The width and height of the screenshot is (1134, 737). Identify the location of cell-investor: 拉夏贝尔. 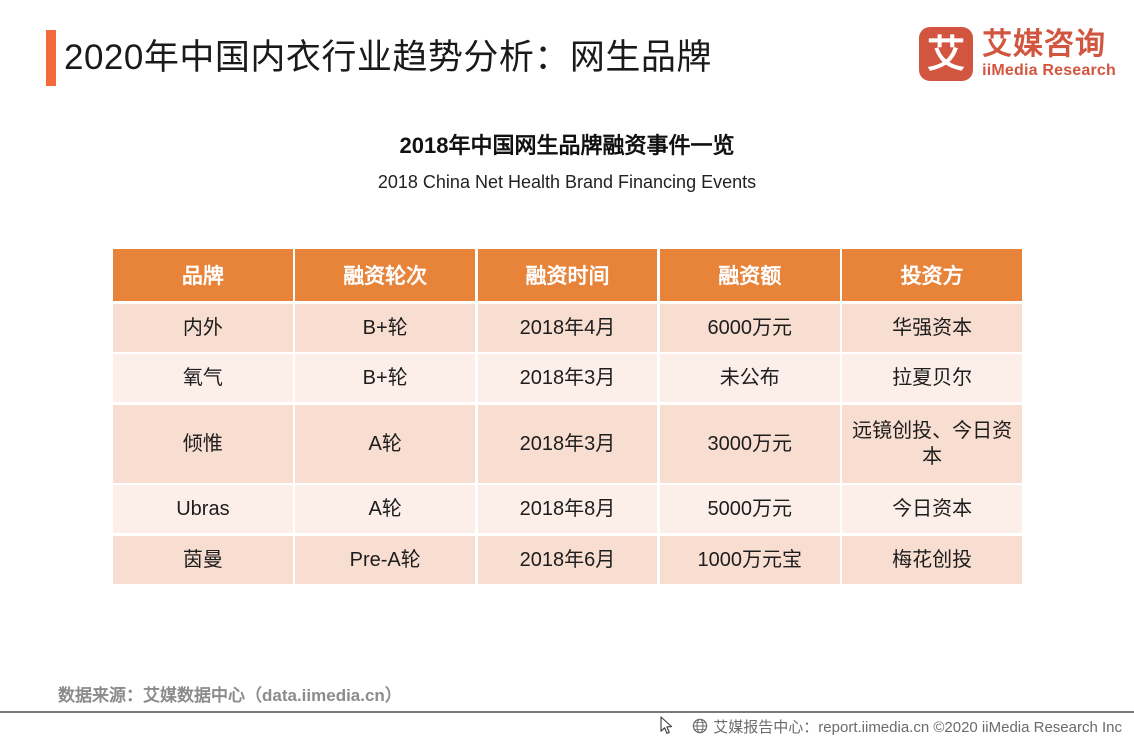
(932, 378).